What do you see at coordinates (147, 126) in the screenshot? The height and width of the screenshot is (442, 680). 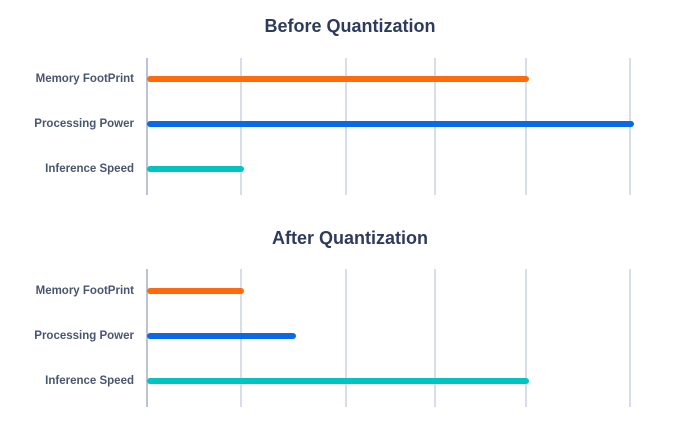 I see `y-axis` at bounding box center [147, 126].